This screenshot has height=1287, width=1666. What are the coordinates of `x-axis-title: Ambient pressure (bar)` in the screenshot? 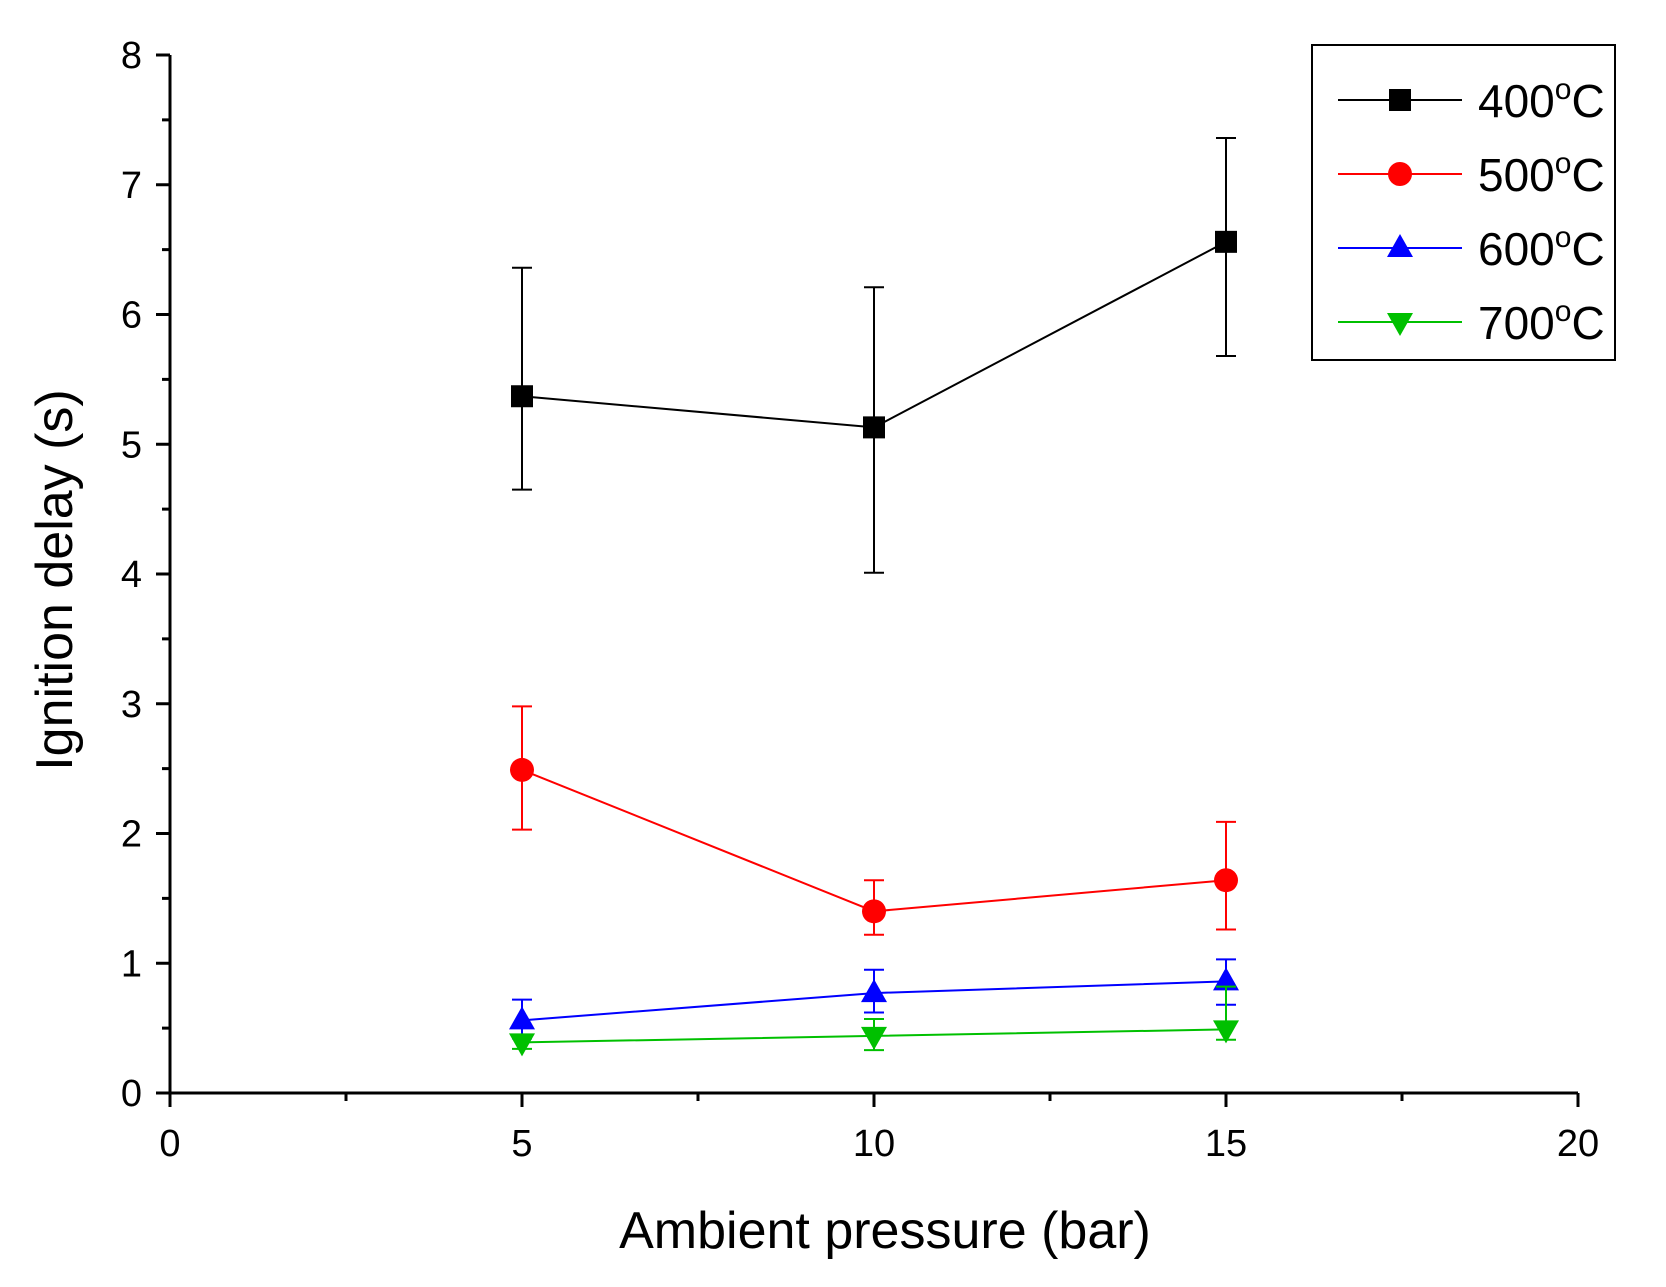 It's located at (885, 1231).